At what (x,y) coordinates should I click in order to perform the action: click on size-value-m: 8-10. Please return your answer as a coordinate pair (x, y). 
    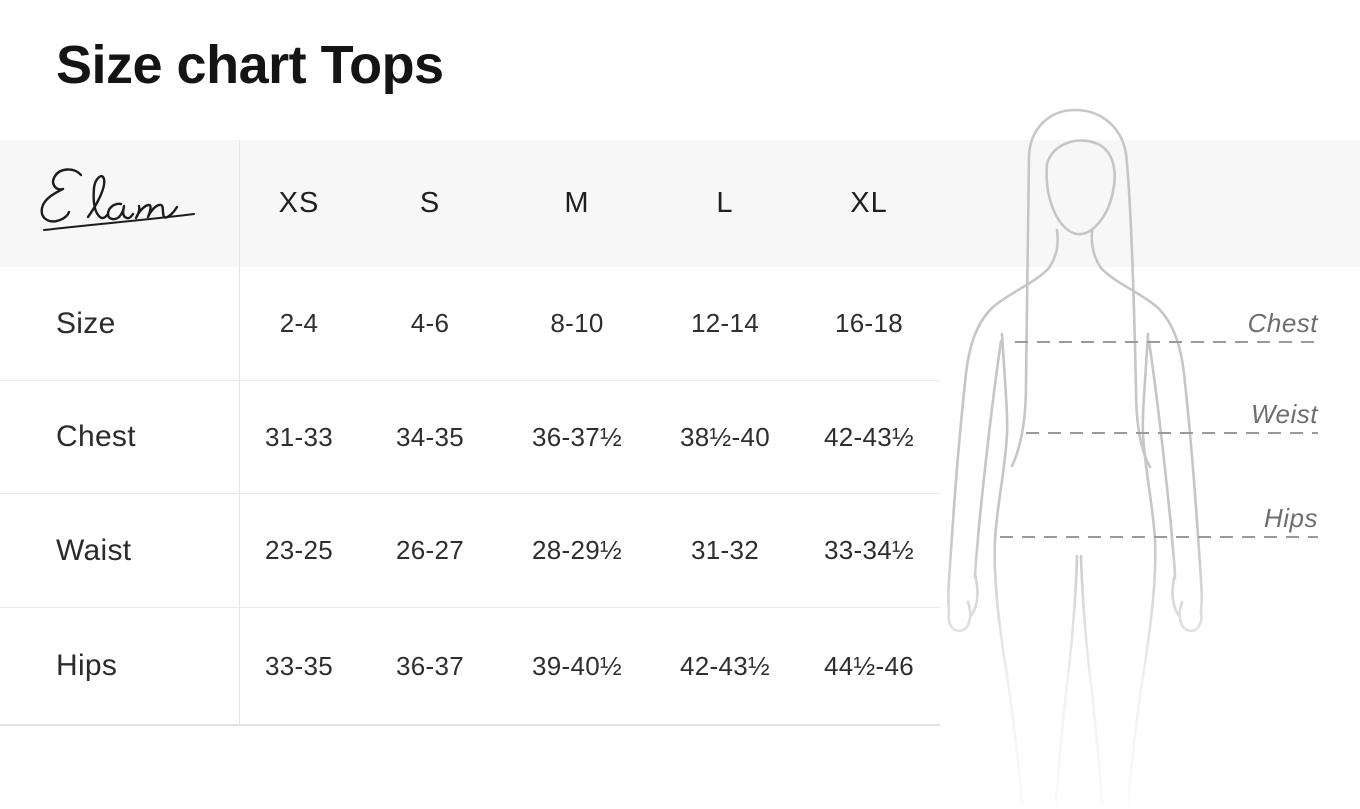
    Looking at the image, I should click on (577, 323).